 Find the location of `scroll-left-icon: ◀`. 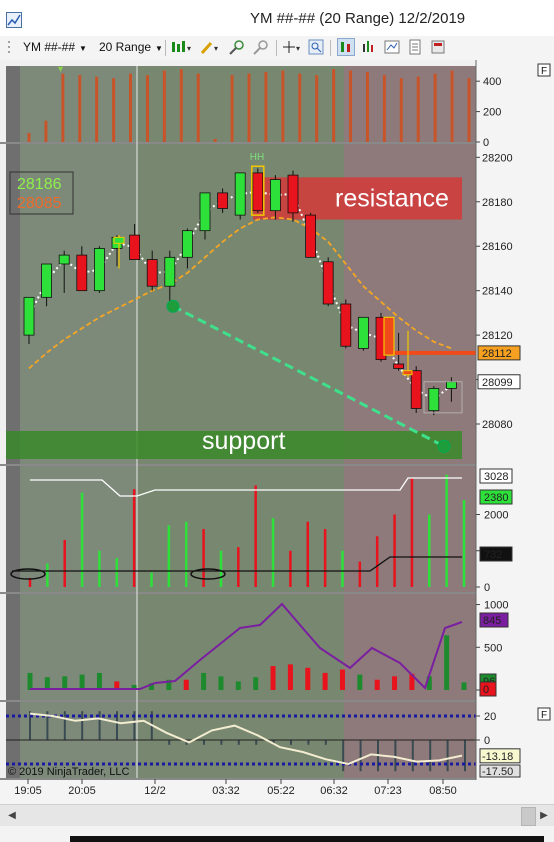

scroll-left-icon: ◀ is located at coordinates (12, 815).